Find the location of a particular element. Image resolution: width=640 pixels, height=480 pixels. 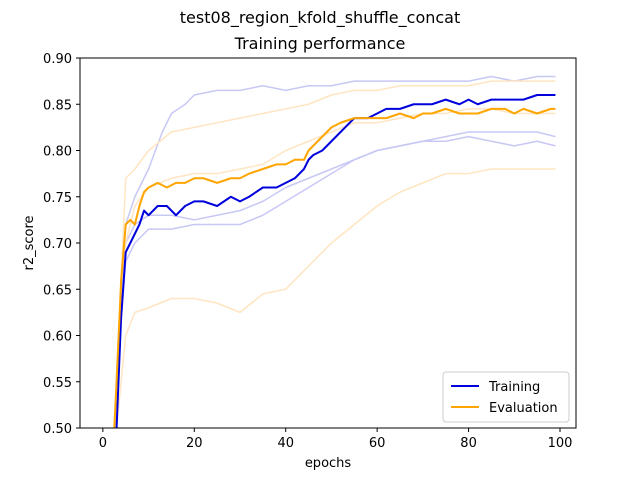

y-axis: 0.50 0.55 0.60 0.65 0.70 0.75 0.80 0.85 0.90 is located at coordinates (61, 244).